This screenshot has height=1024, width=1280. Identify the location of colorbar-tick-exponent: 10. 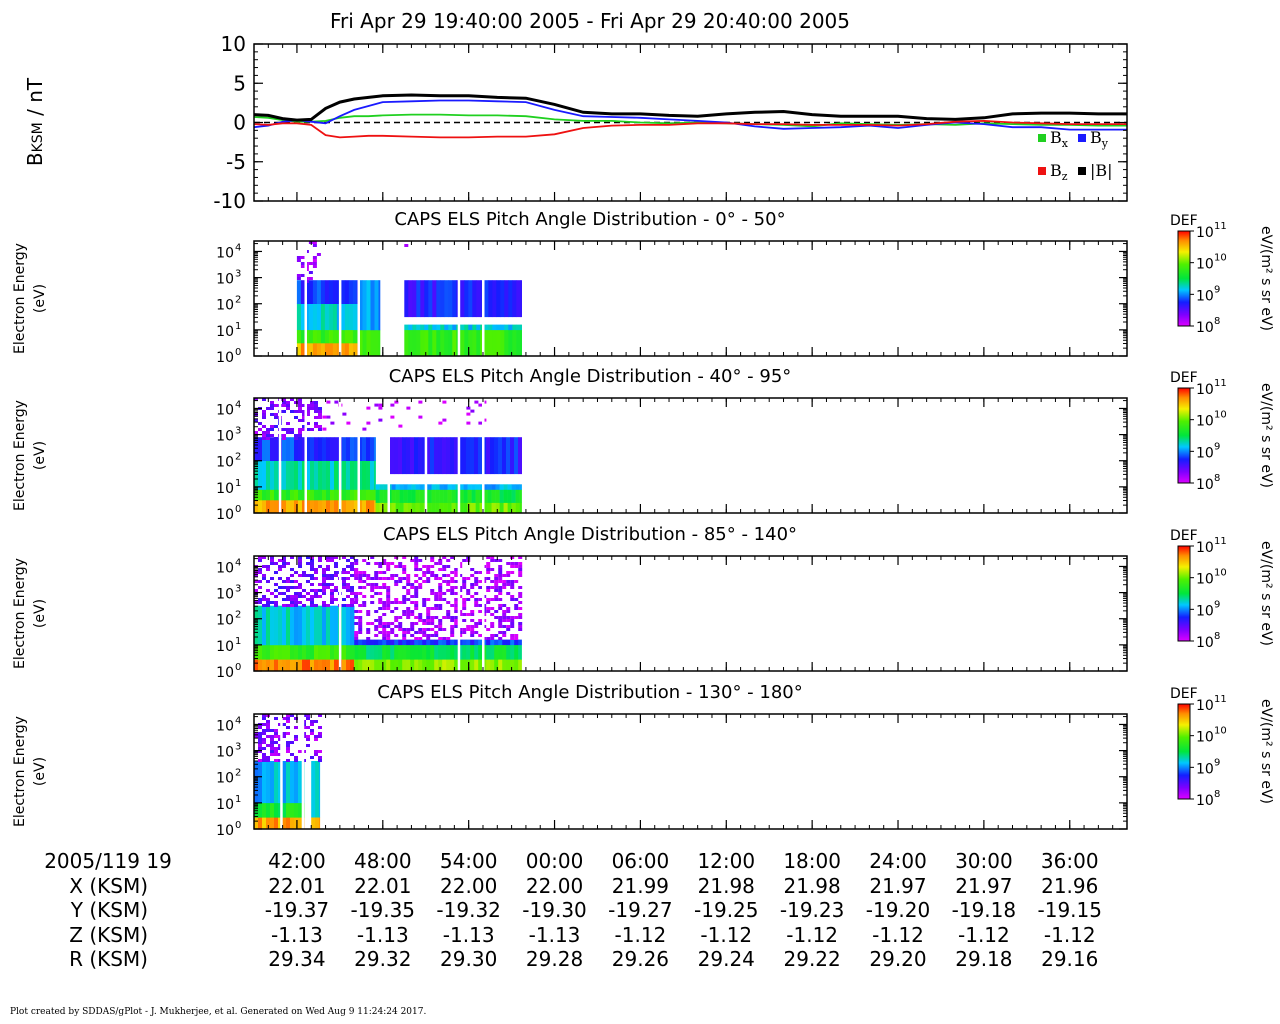
(1220, 573).